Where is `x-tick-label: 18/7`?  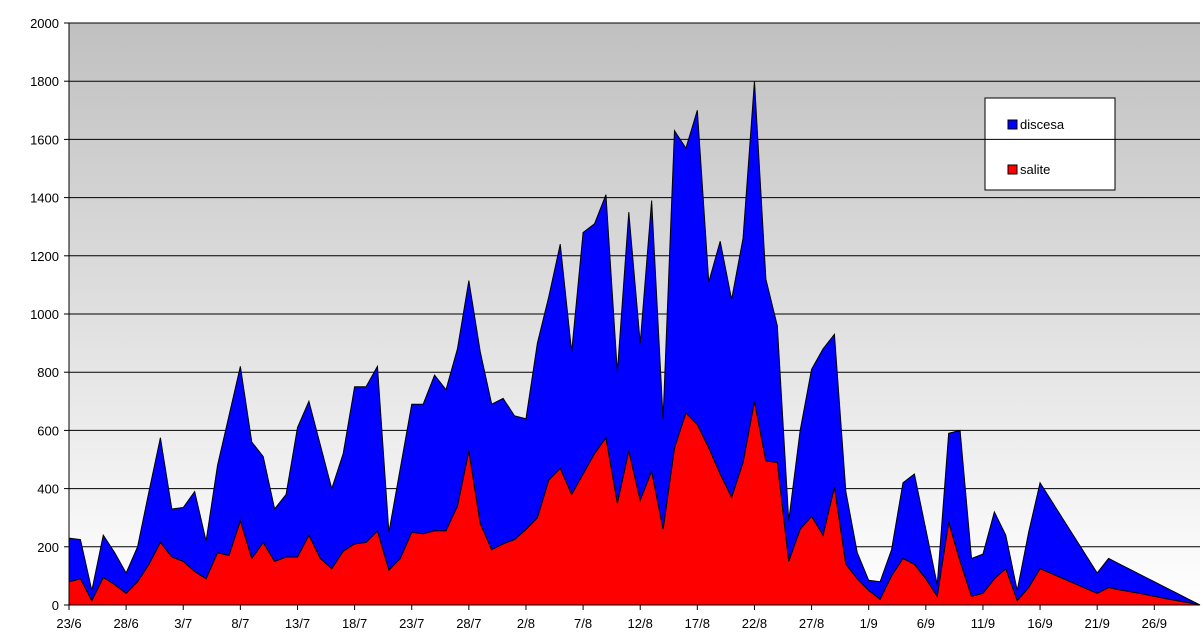 x-tick-label: 18/7 is located at coordinates (354, 623).